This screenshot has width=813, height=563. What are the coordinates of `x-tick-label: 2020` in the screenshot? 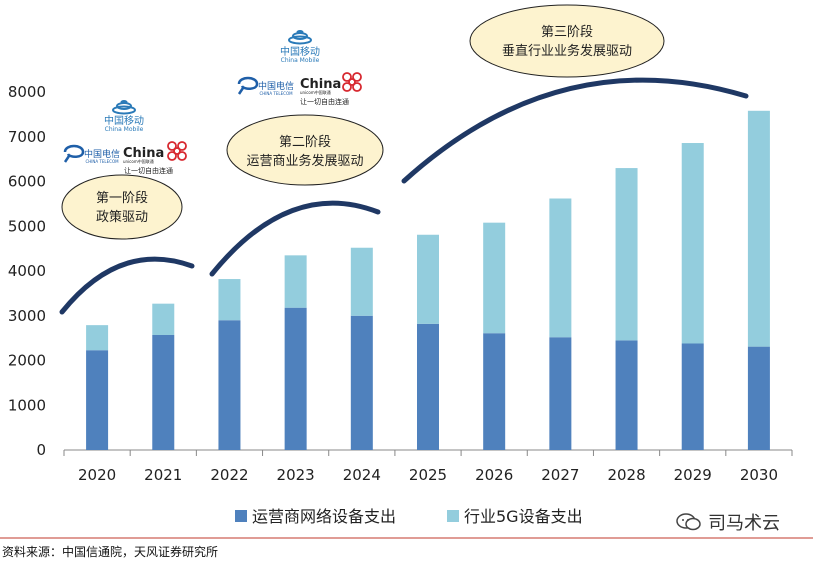 It's located at (97, 475).